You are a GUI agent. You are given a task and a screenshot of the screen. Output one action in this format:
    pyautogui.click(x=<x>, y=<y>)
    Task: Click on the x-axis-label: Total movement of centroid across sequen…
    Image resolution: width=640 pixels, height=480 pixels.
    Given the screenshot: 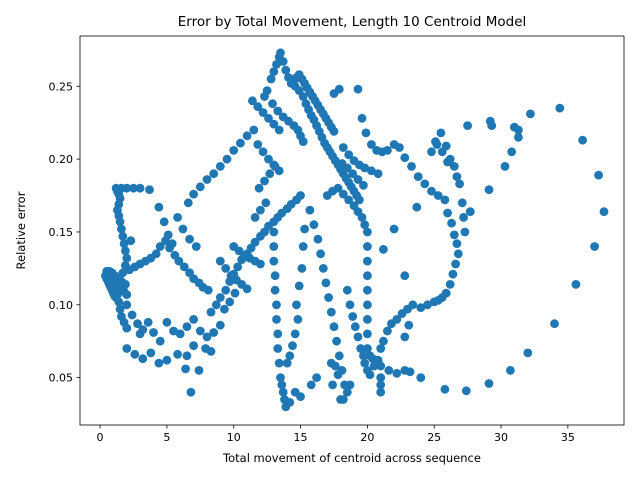 What is the action you would take?
    pyautogui.click(x=351, y=458)
    